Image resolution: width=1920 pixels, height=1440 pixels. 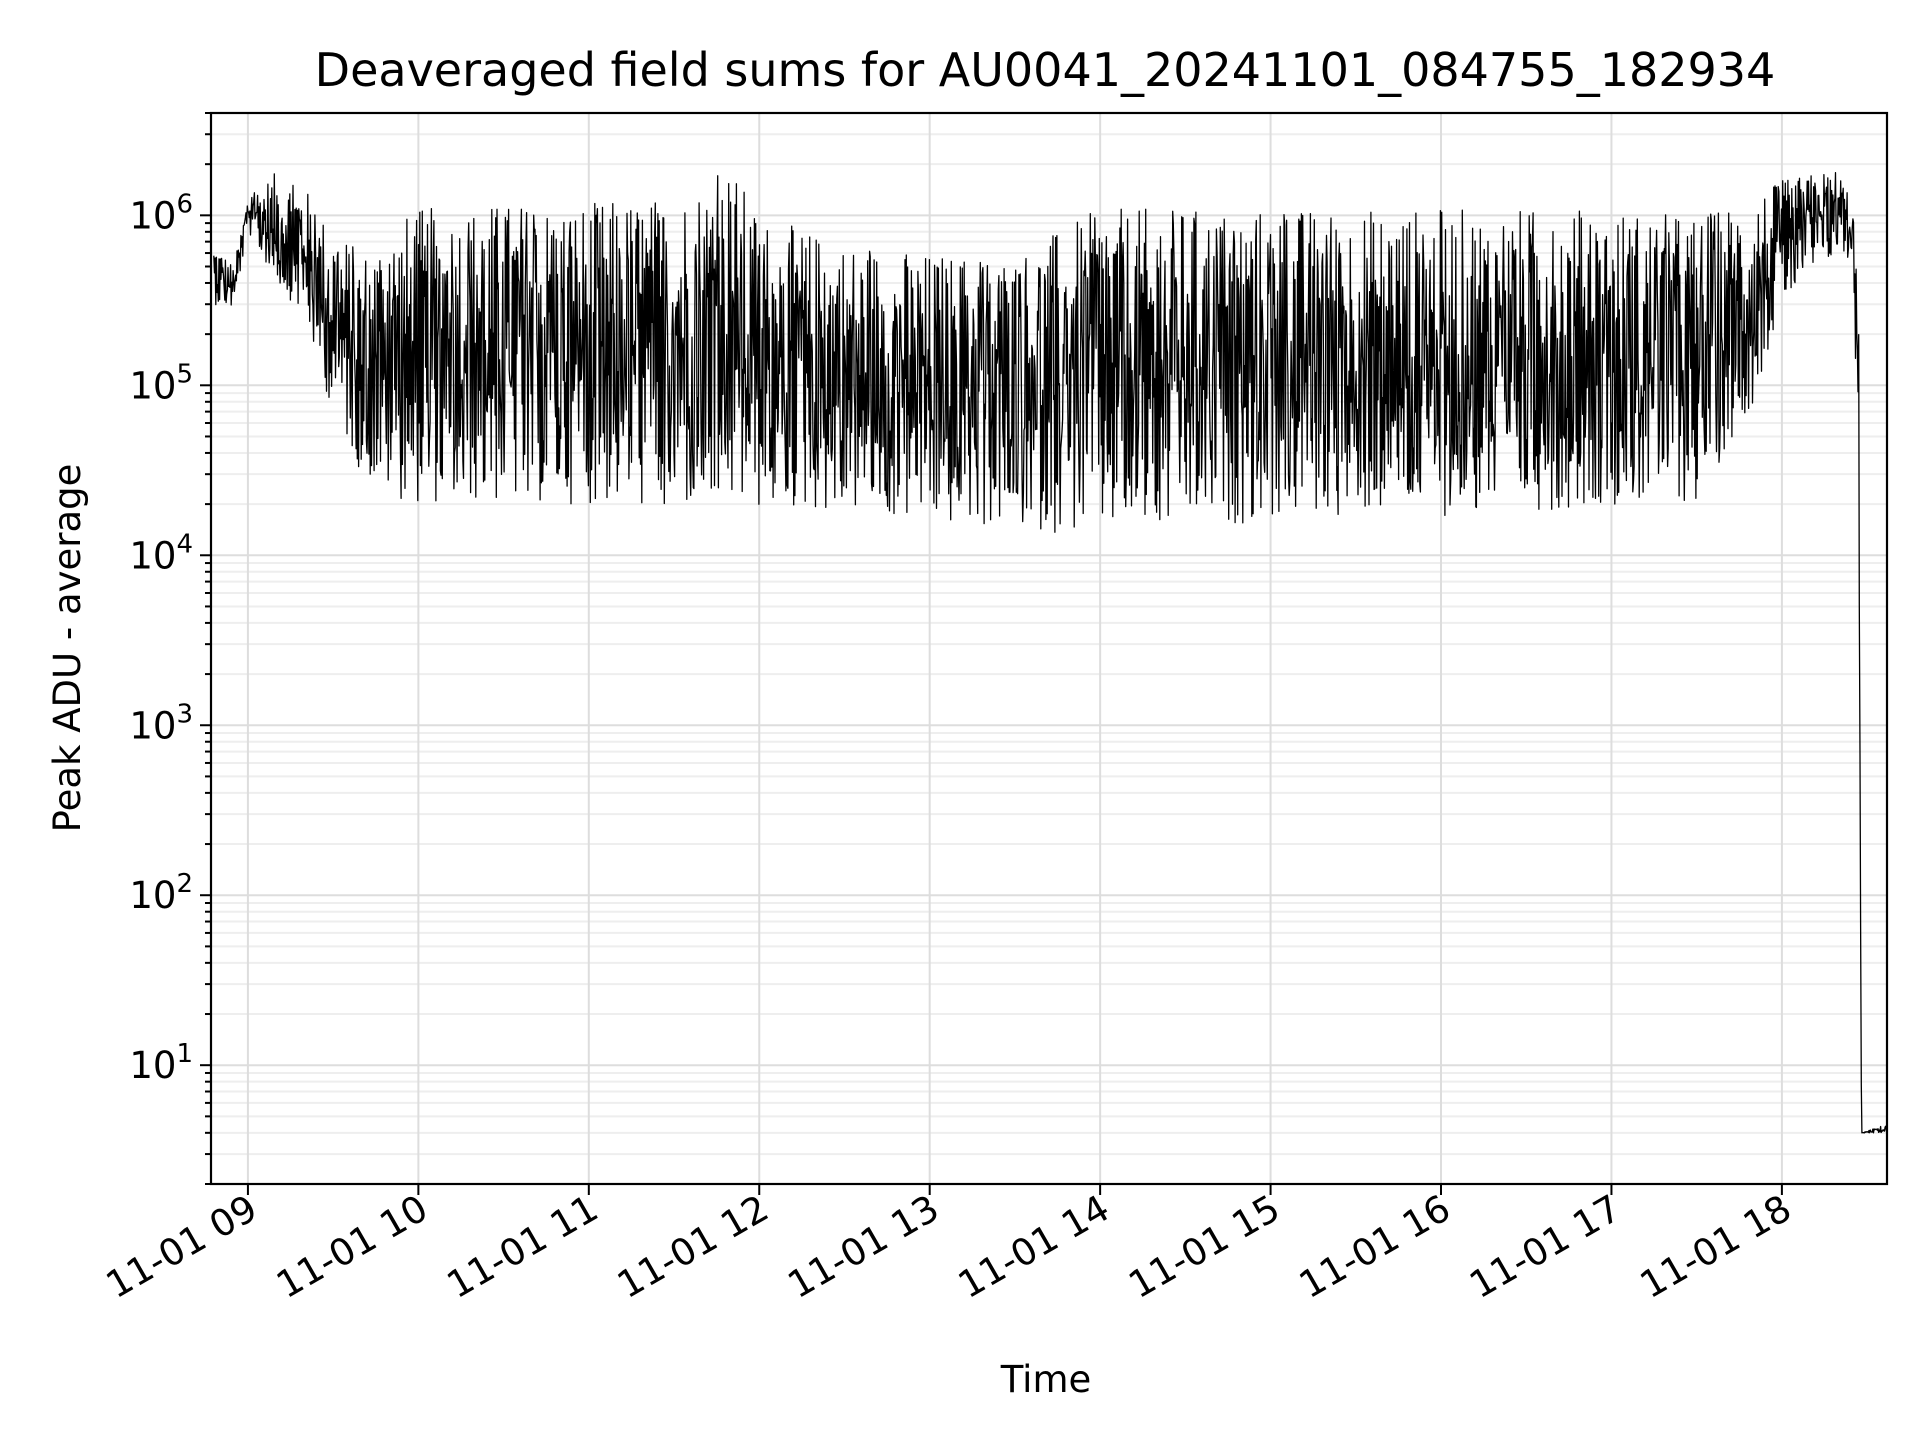 I want to click on y-tick-label: 10³, so click(x=161, y=723).